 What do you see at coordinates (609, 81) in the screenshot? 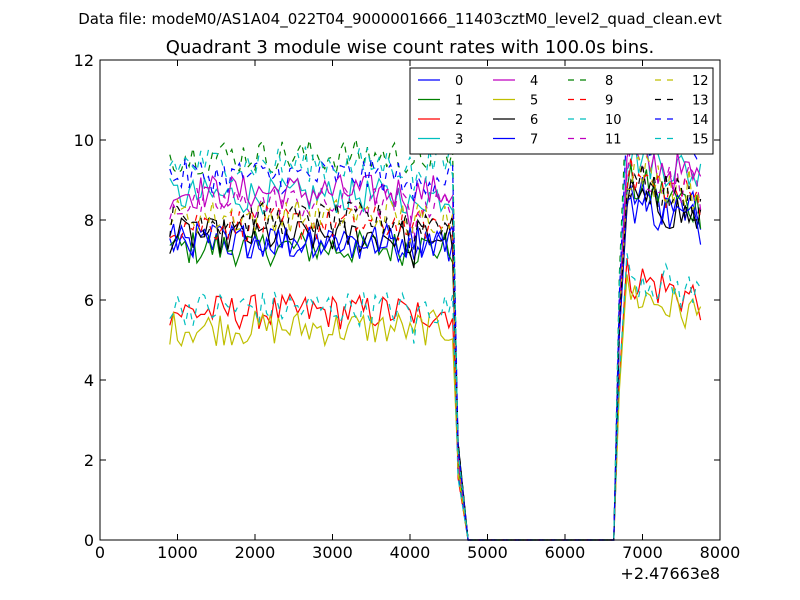
I see `legend-label-8: 8` at bounding box center [609, 81].